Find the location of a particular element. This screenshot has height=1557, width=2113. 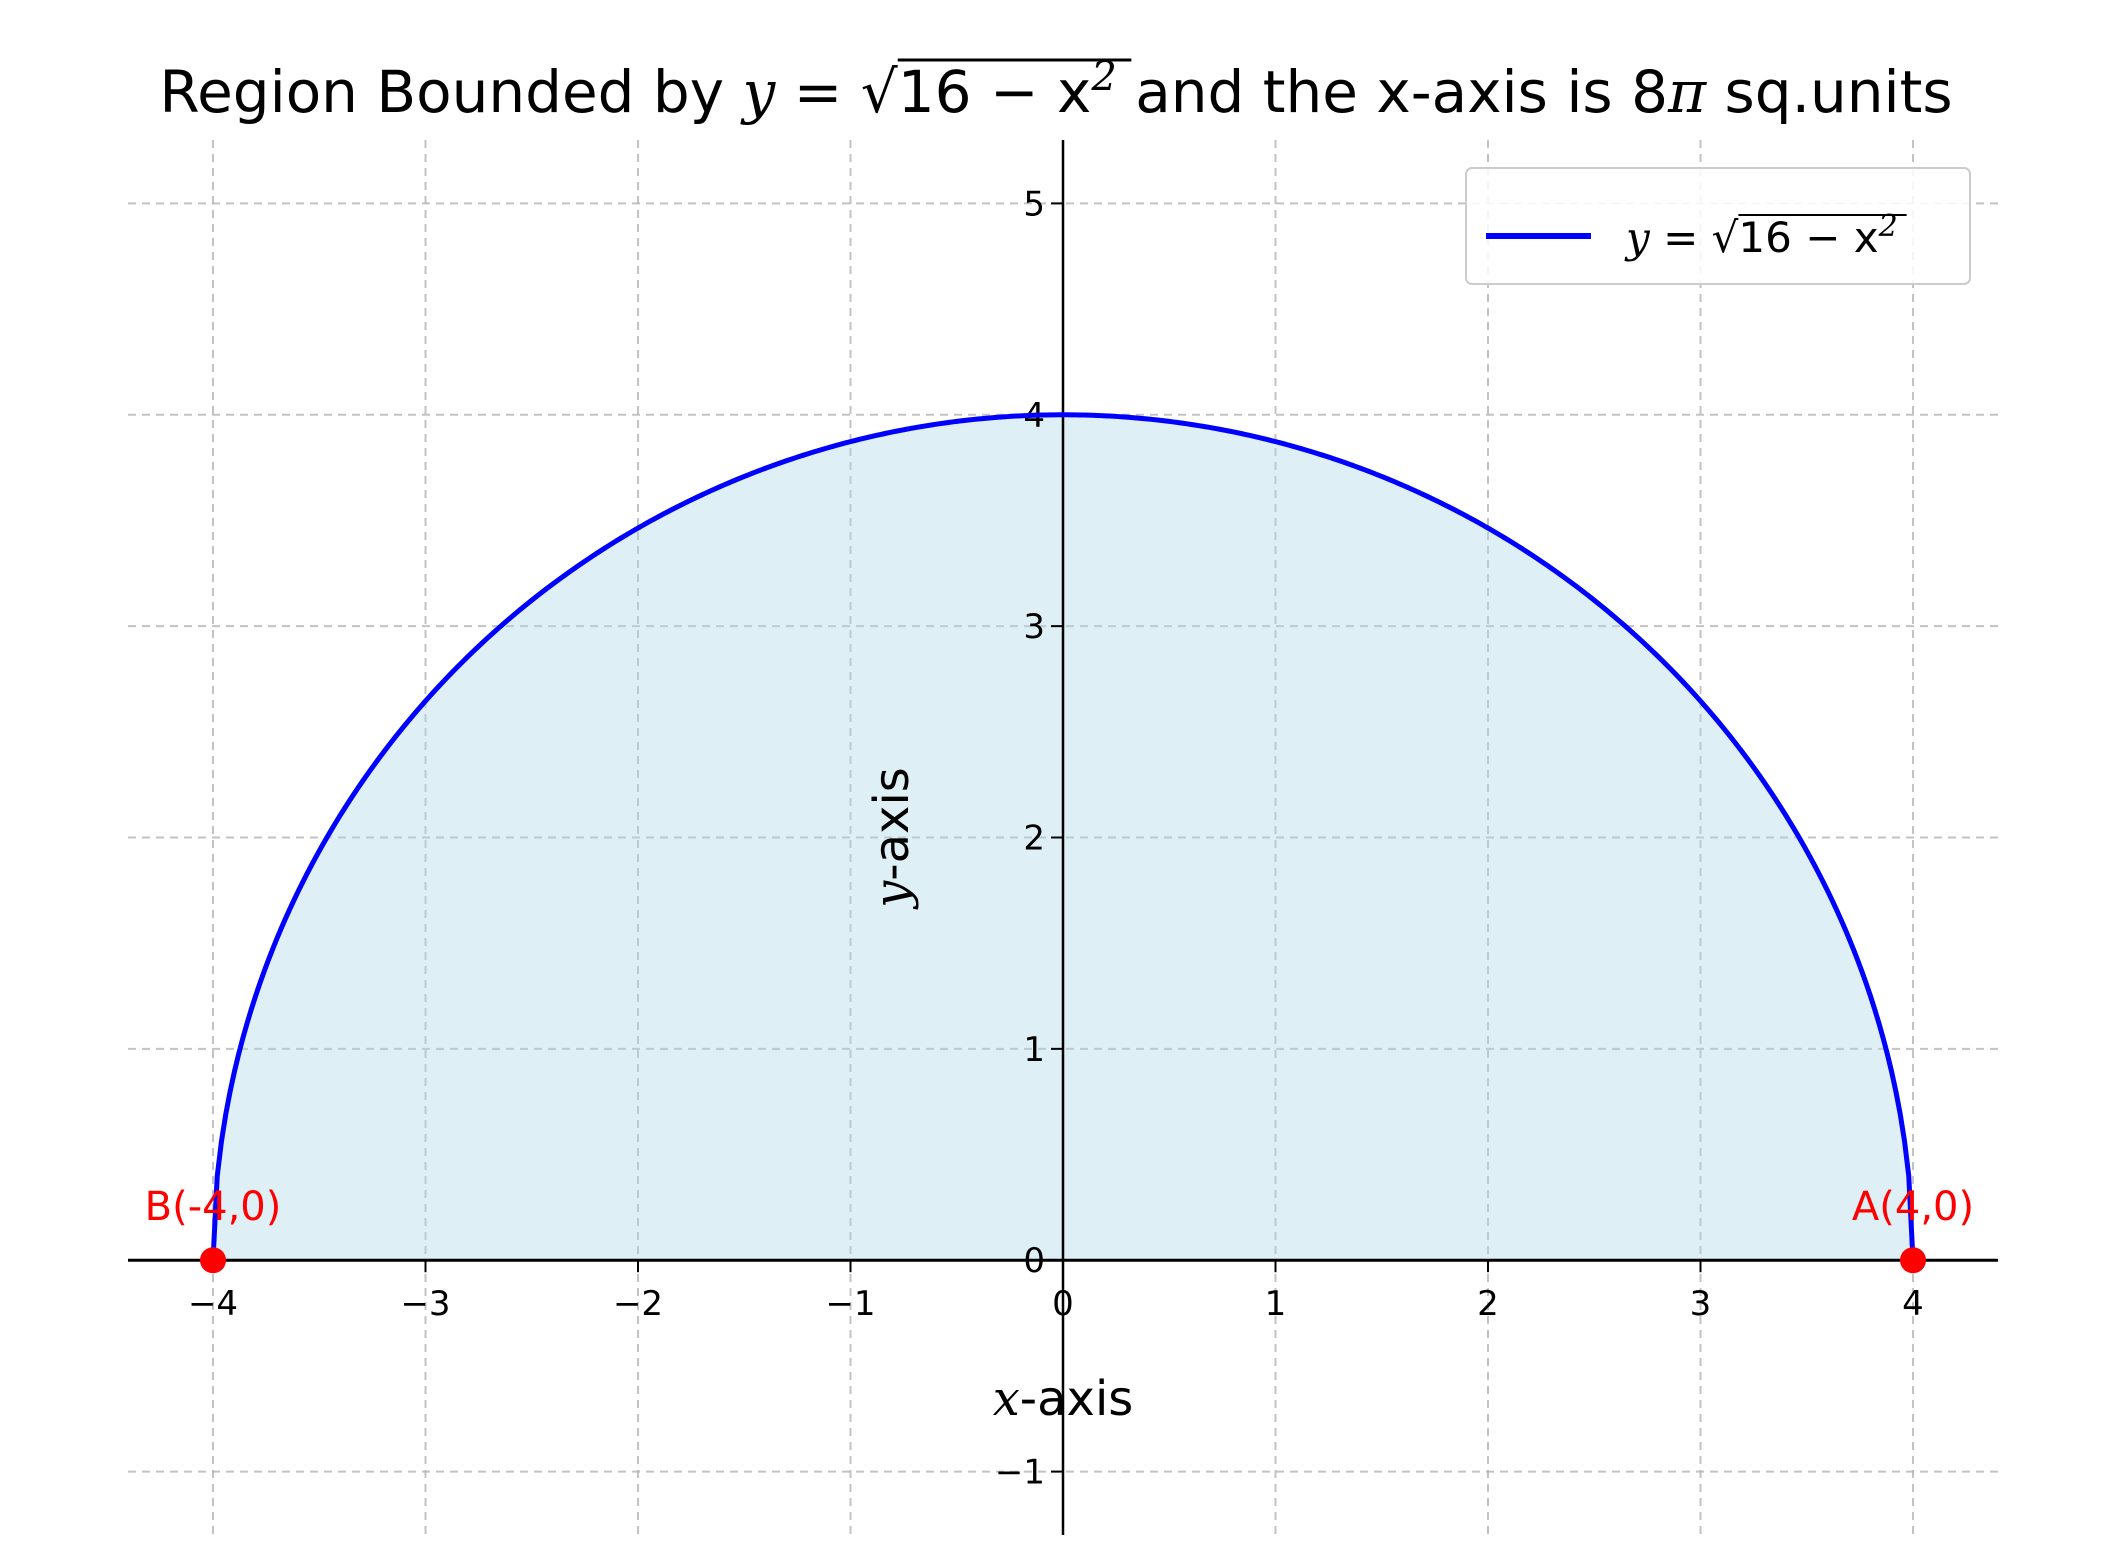

y-tick-label: 0 is located at coordinates (1034, 1261).